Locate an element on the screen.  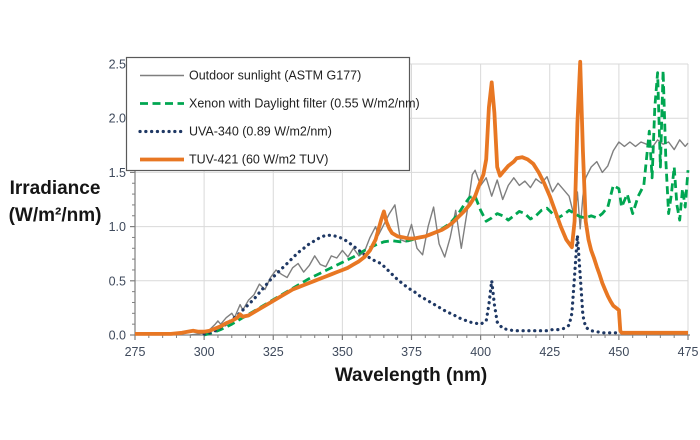
x-tick-label: 375 is located at coordinates (411, 352).